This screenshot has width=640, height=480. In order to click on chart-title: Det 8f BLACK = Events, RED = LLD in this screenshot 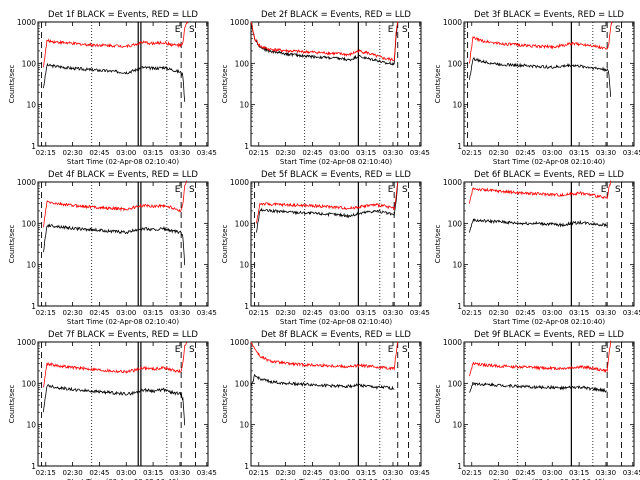, I will do `click(336, 335)`.